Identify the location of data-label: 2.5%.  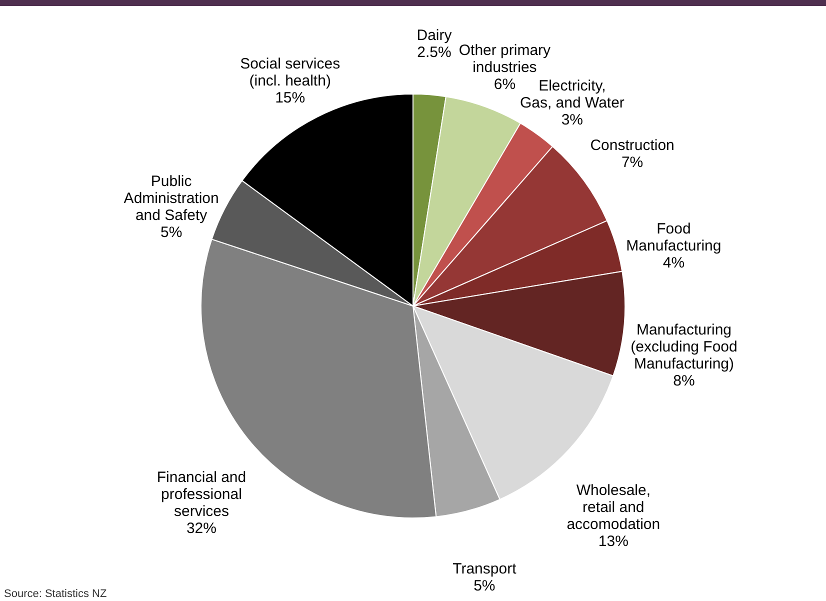
(434, 52).